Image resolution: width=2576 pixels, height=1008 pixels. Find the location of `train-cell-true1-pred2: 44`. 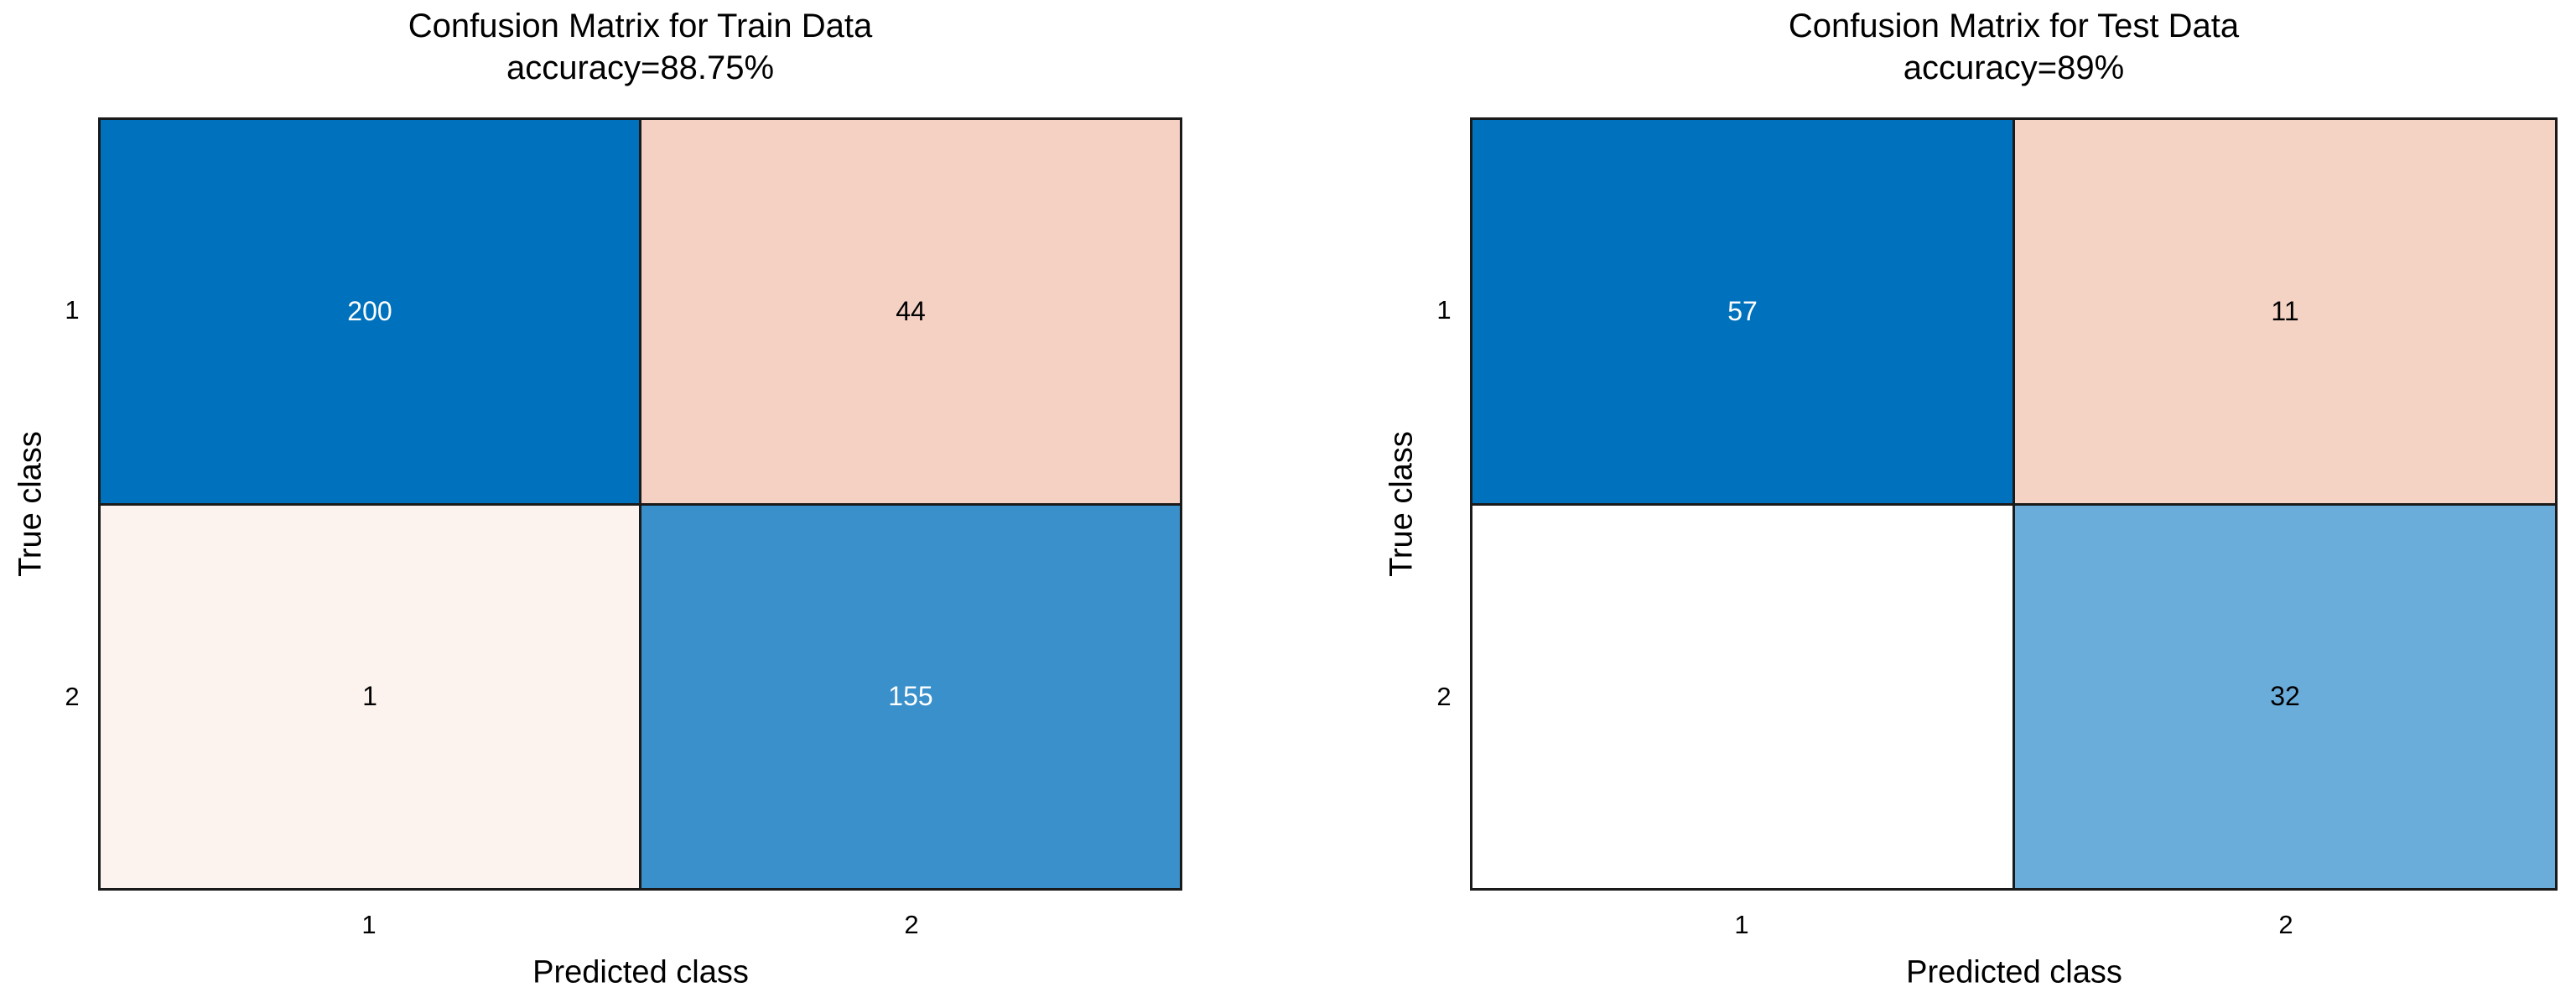

train-cell-true1-pred2: 44 is located at coordinates (910, 311).